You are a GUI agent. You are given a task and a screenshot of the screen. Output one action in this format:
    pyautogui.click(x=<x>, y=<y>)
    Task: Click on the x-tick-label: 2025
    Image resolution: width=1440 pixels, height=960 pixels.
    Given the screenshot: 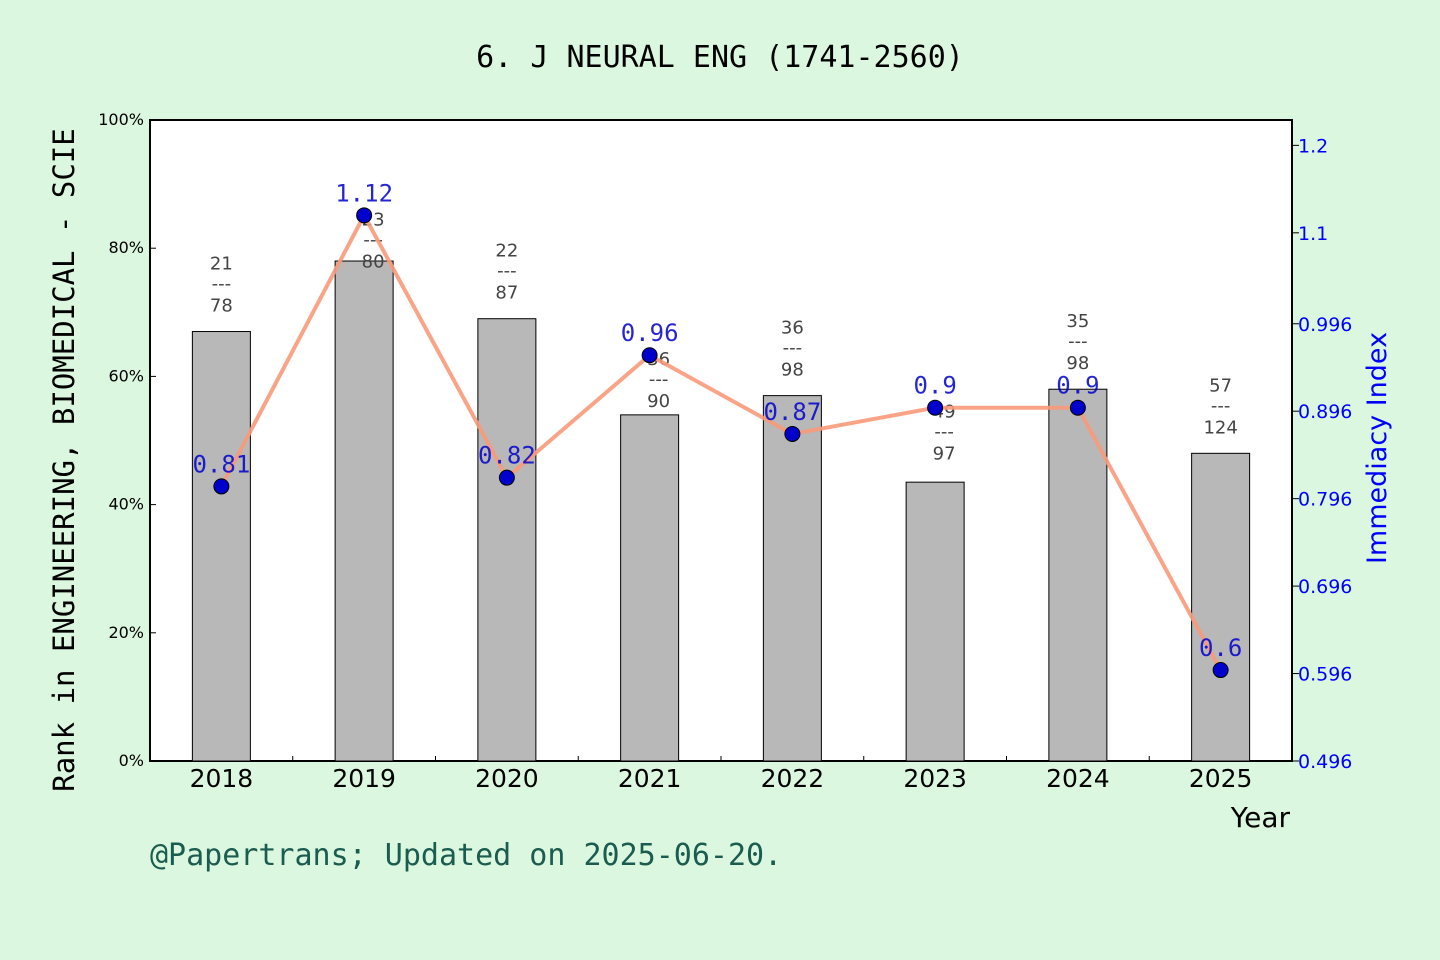 What is the action you would take?
    pyautogui.click(x=1221, y=778)
    